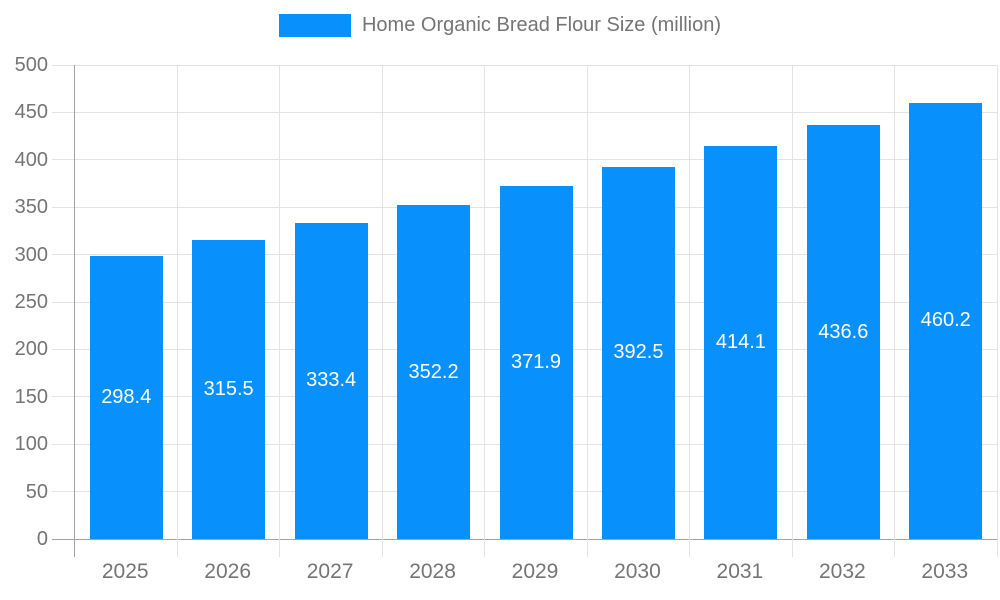 The width and height of the screenshot is (1000, 600). I want to click on bar-2033: 460.2, so click(946, 320).